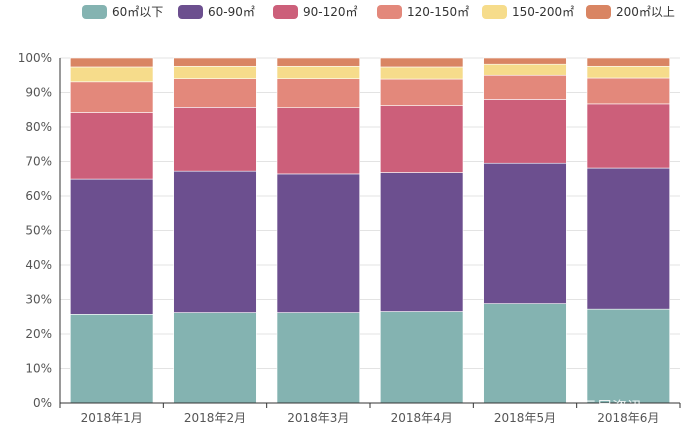 This screenshot has width=699, height=438. What do you see at coordinates (318, 418) in the screenshot?
I see `x-tick-label: 2018年3月` at bounding box center [318, 418].